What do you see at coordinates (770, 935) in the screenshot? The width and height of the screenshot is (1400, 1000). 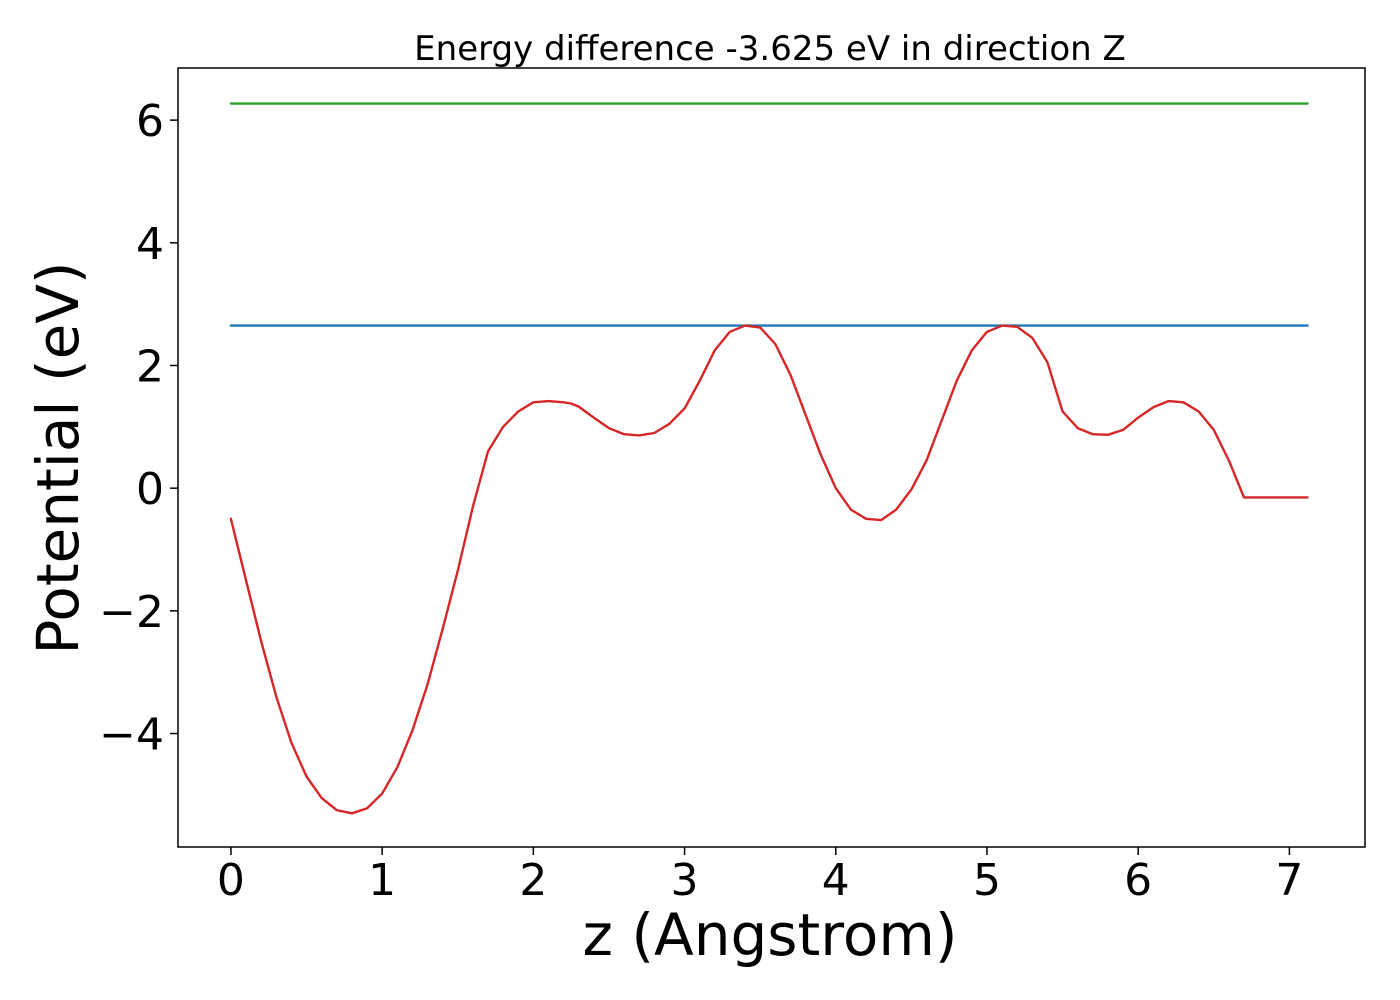 I see `x-axis-label: z (Angstrom)` at bounding box center [770, 935].